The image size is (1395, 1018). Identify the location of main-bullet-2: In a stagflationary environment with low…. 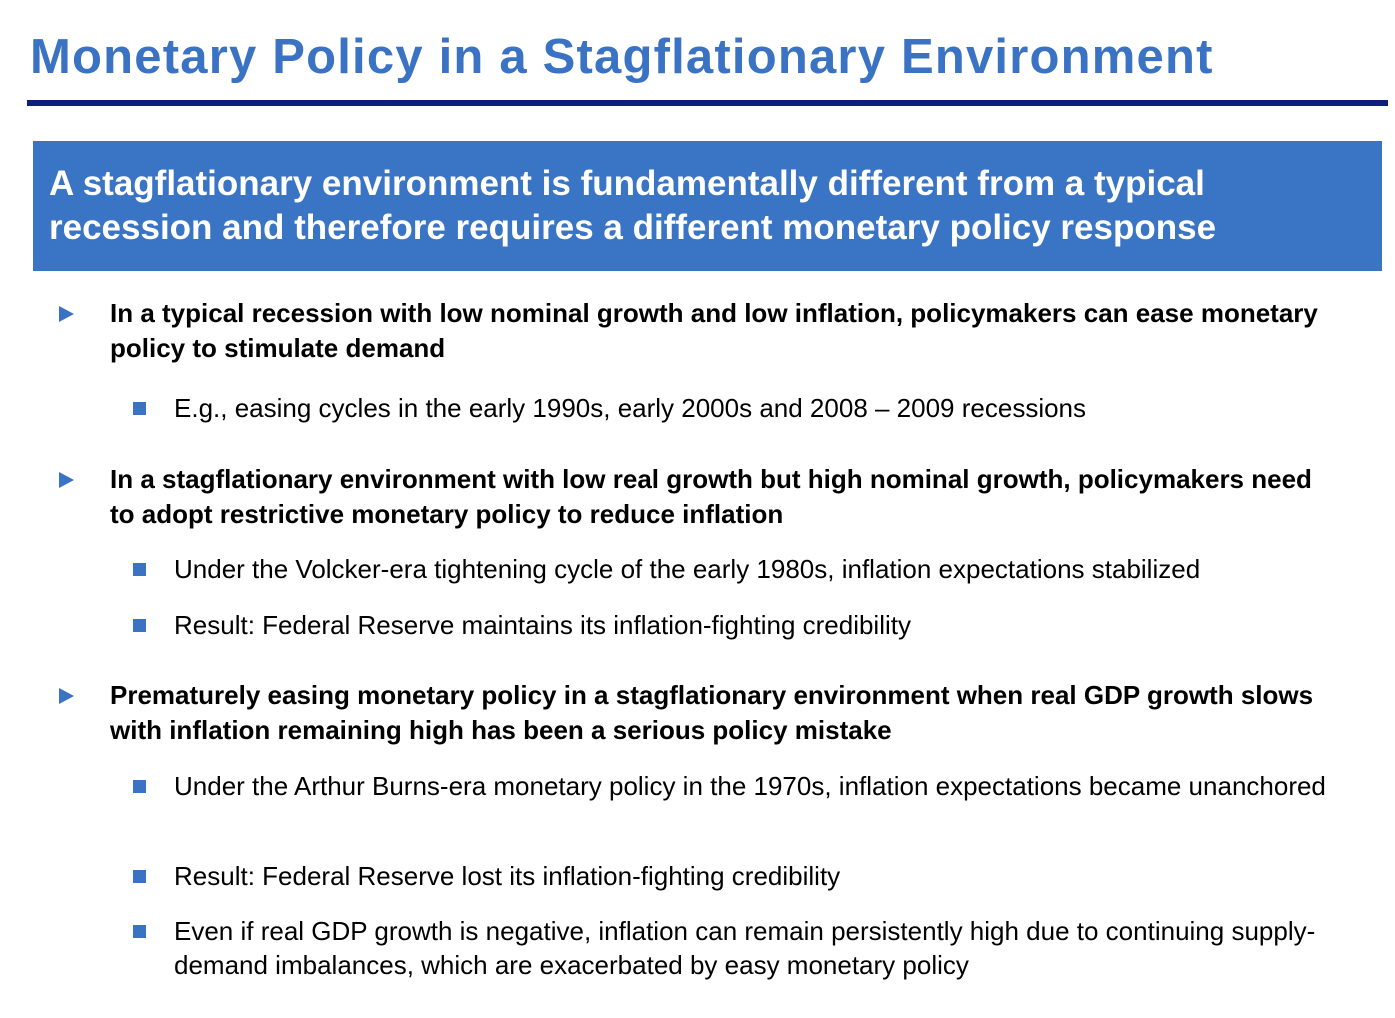
(711, 496).